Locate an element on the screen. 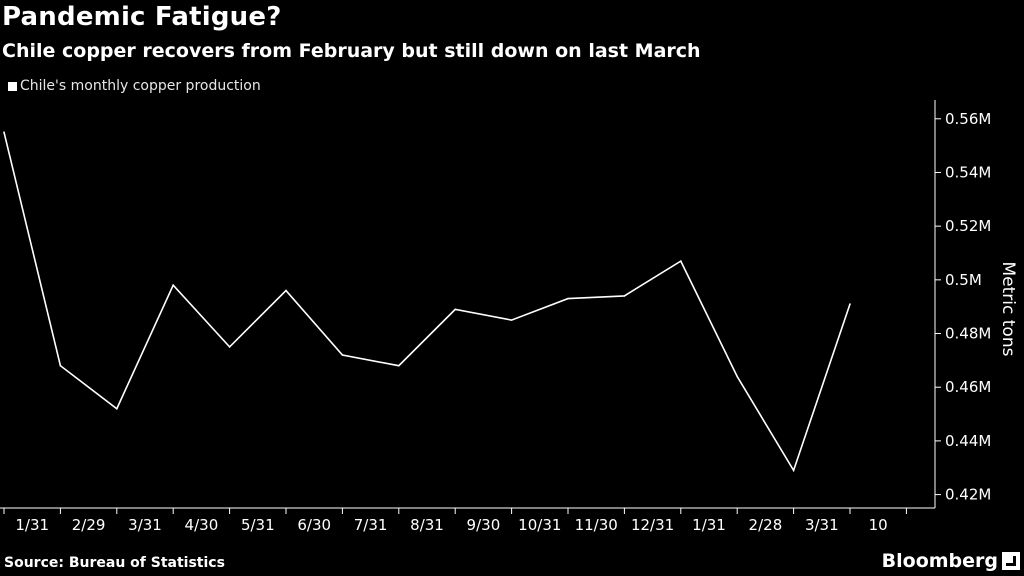 This screenshot has height=576, width=1024. y-tick-label: 0.5M is located at coordinates (963, 280).